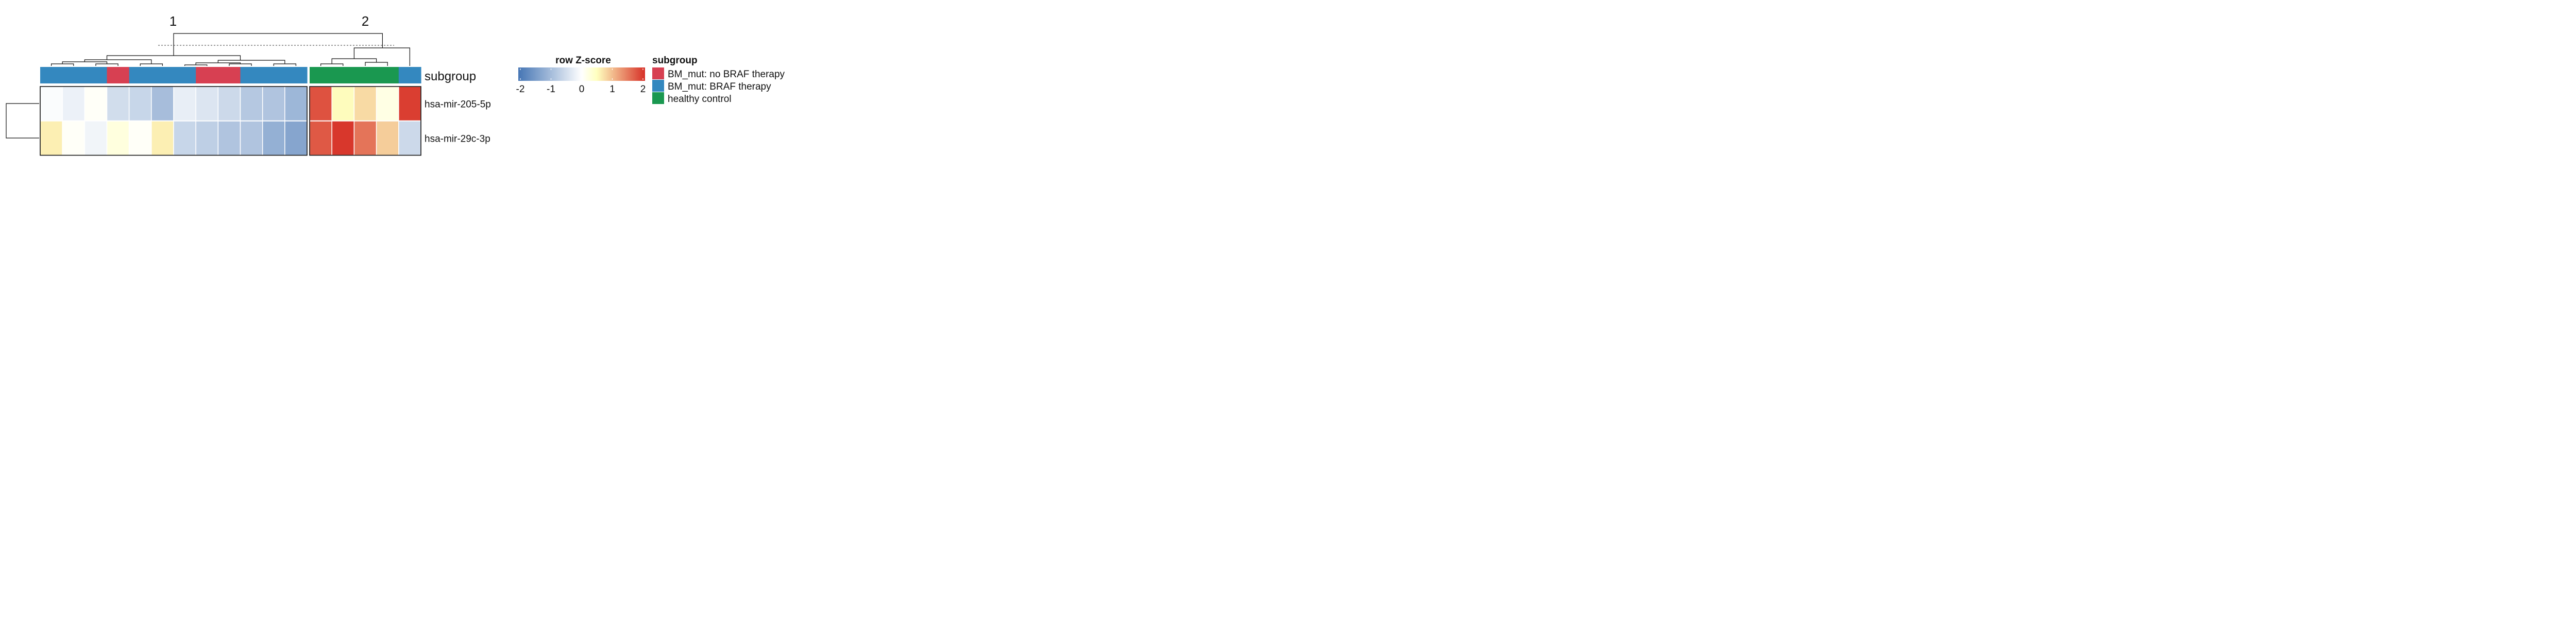 This screenshot has width=2576, height=618. What do you see at coordinates (520, 89) in the screenshot?
I see `colorbar-tick-label: -2` at bounding box center [520, 89].